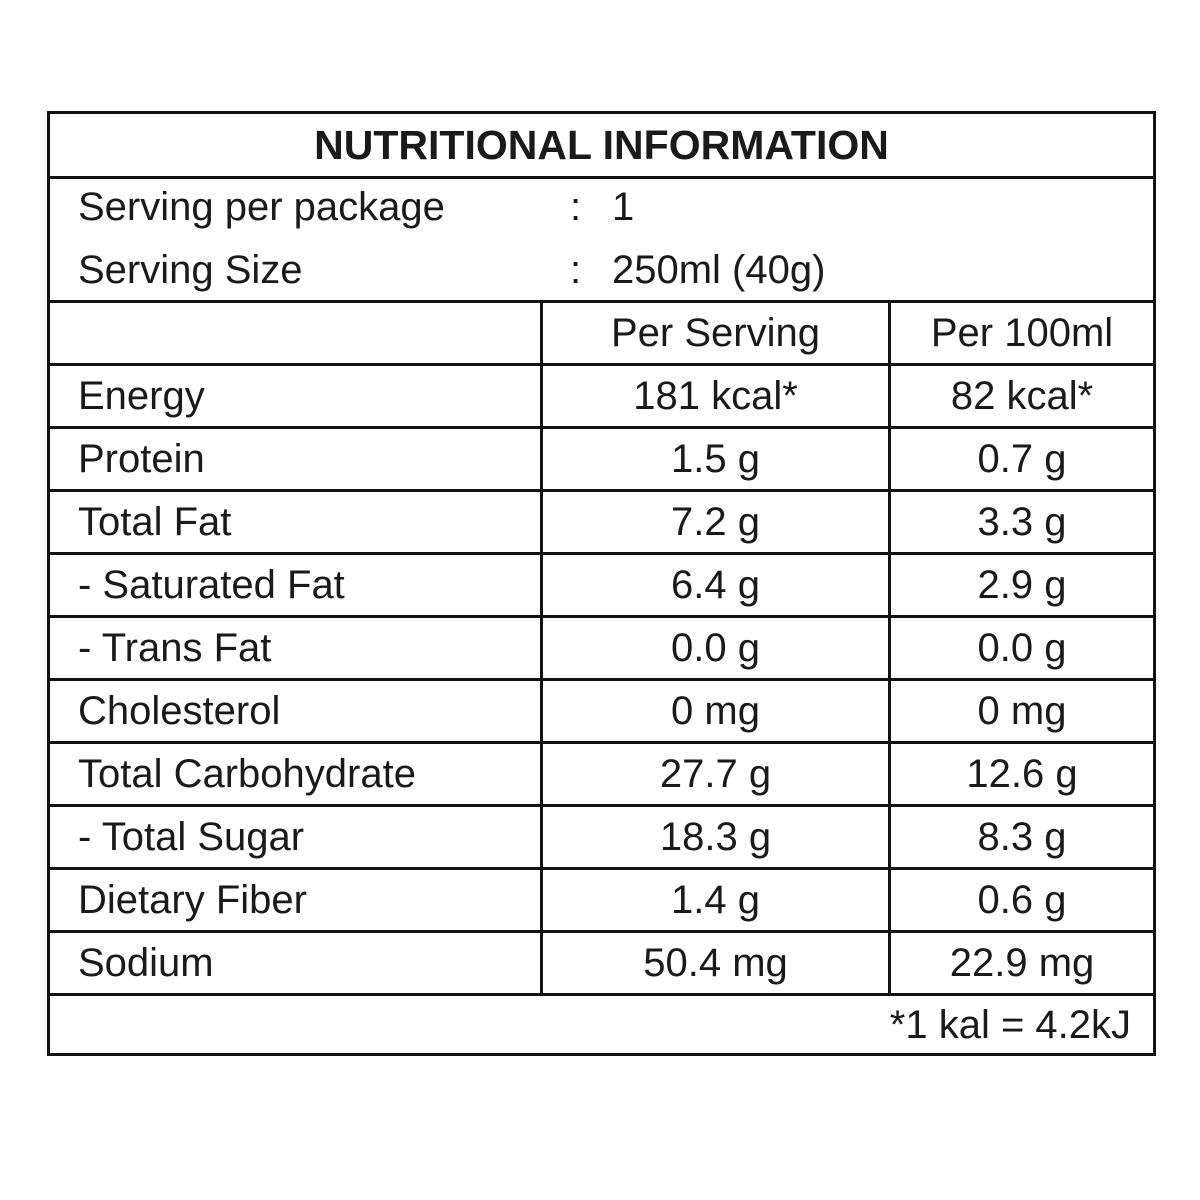 Image resolution: width=1200 pixels, height=1200 pixels. What do you see at coordinates (295, 648) in the screenshot?
I see `nutrient-name: - Trans Fat` at bounding box center [295, 648].